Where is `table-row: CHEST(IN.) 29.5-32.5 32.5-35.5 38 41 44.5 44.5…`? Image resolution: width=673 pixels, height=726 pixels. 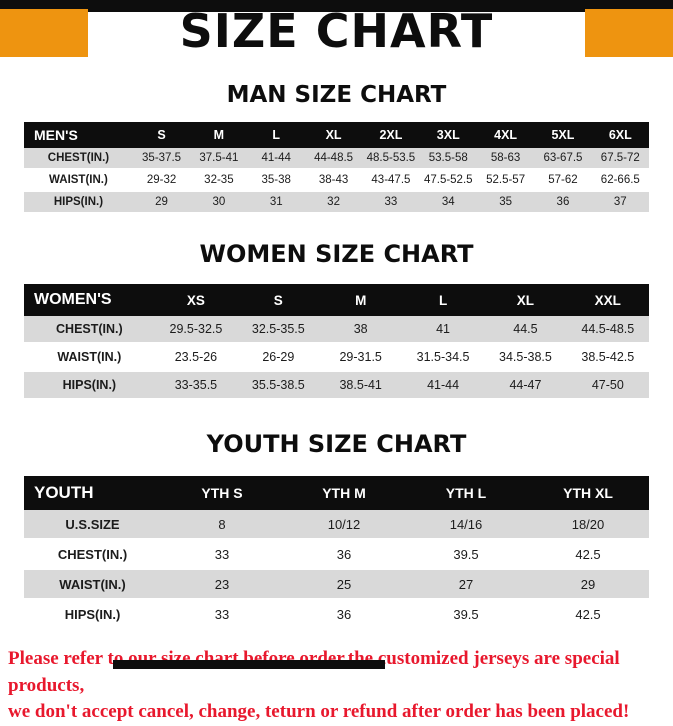
table-row: CHEST(IN.) 29.5-32.5 32.5-35.5 38 41 44.5 44.5… is located at coordinates (336, 330).